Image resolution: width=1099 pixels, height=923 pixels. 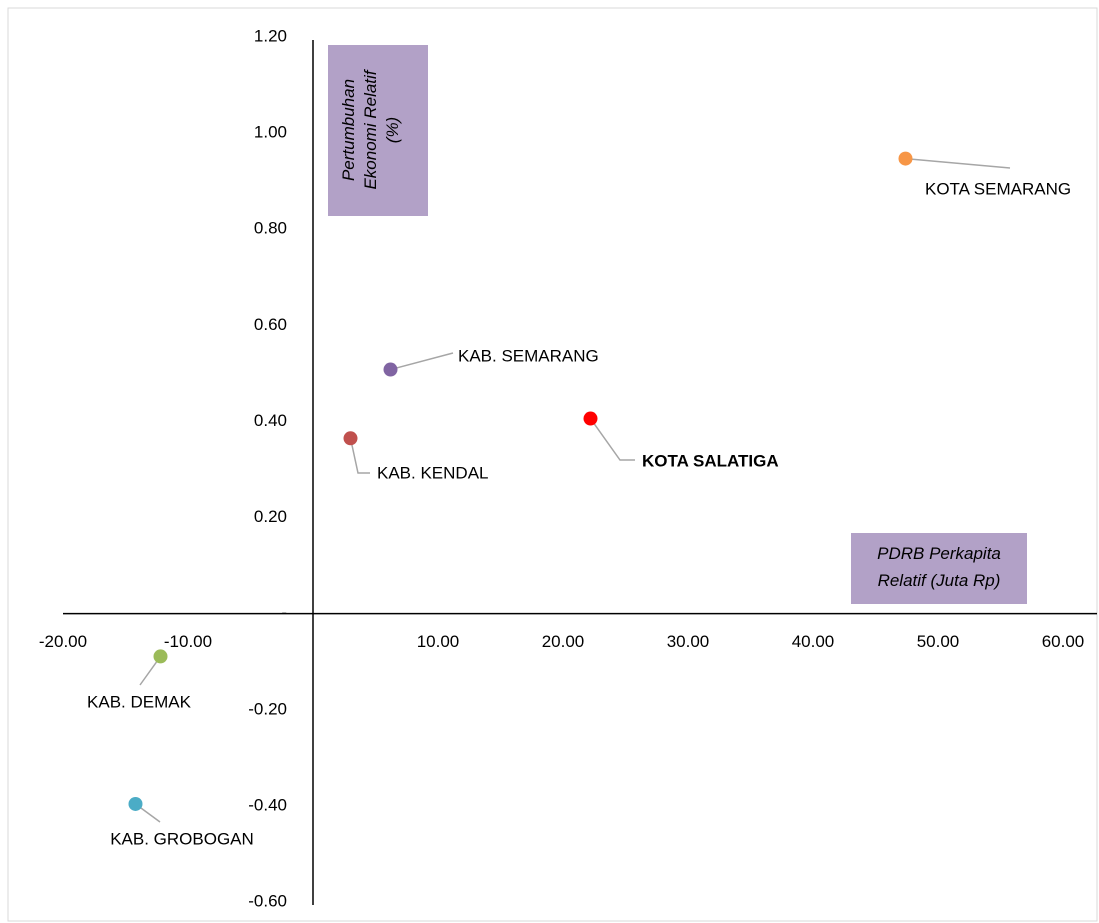 I want to click on y-label-box, so click(x=378, y=130).